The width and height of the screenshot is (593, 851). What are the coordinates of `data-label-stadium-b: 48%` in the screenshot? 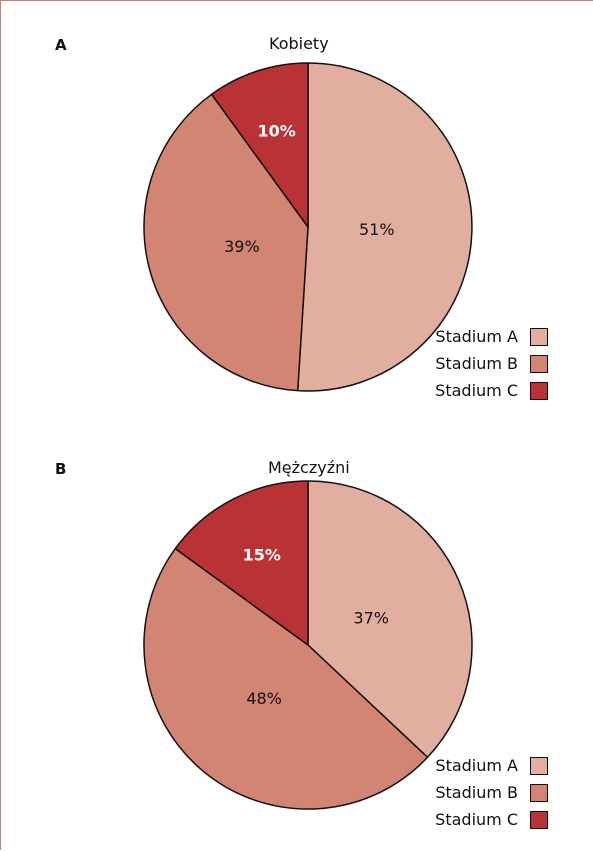 It's located at (264, 698).